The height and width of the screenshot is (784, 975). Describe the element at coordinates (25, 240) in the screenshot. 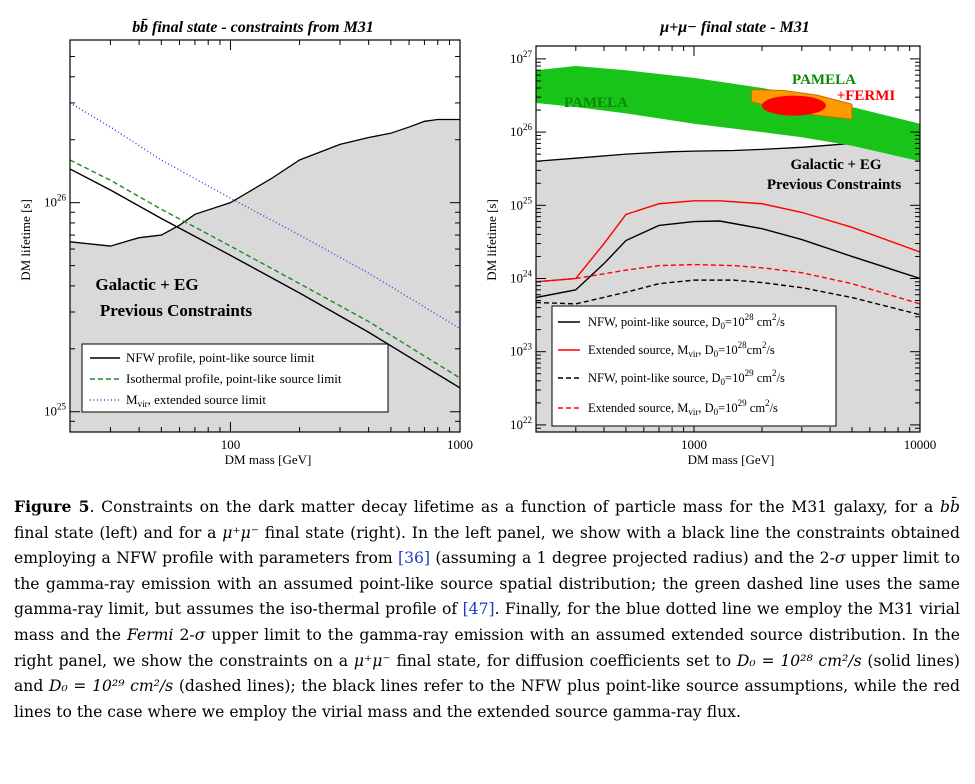

I see `left-y-axis-label: DM lifetime [s]` at that location.